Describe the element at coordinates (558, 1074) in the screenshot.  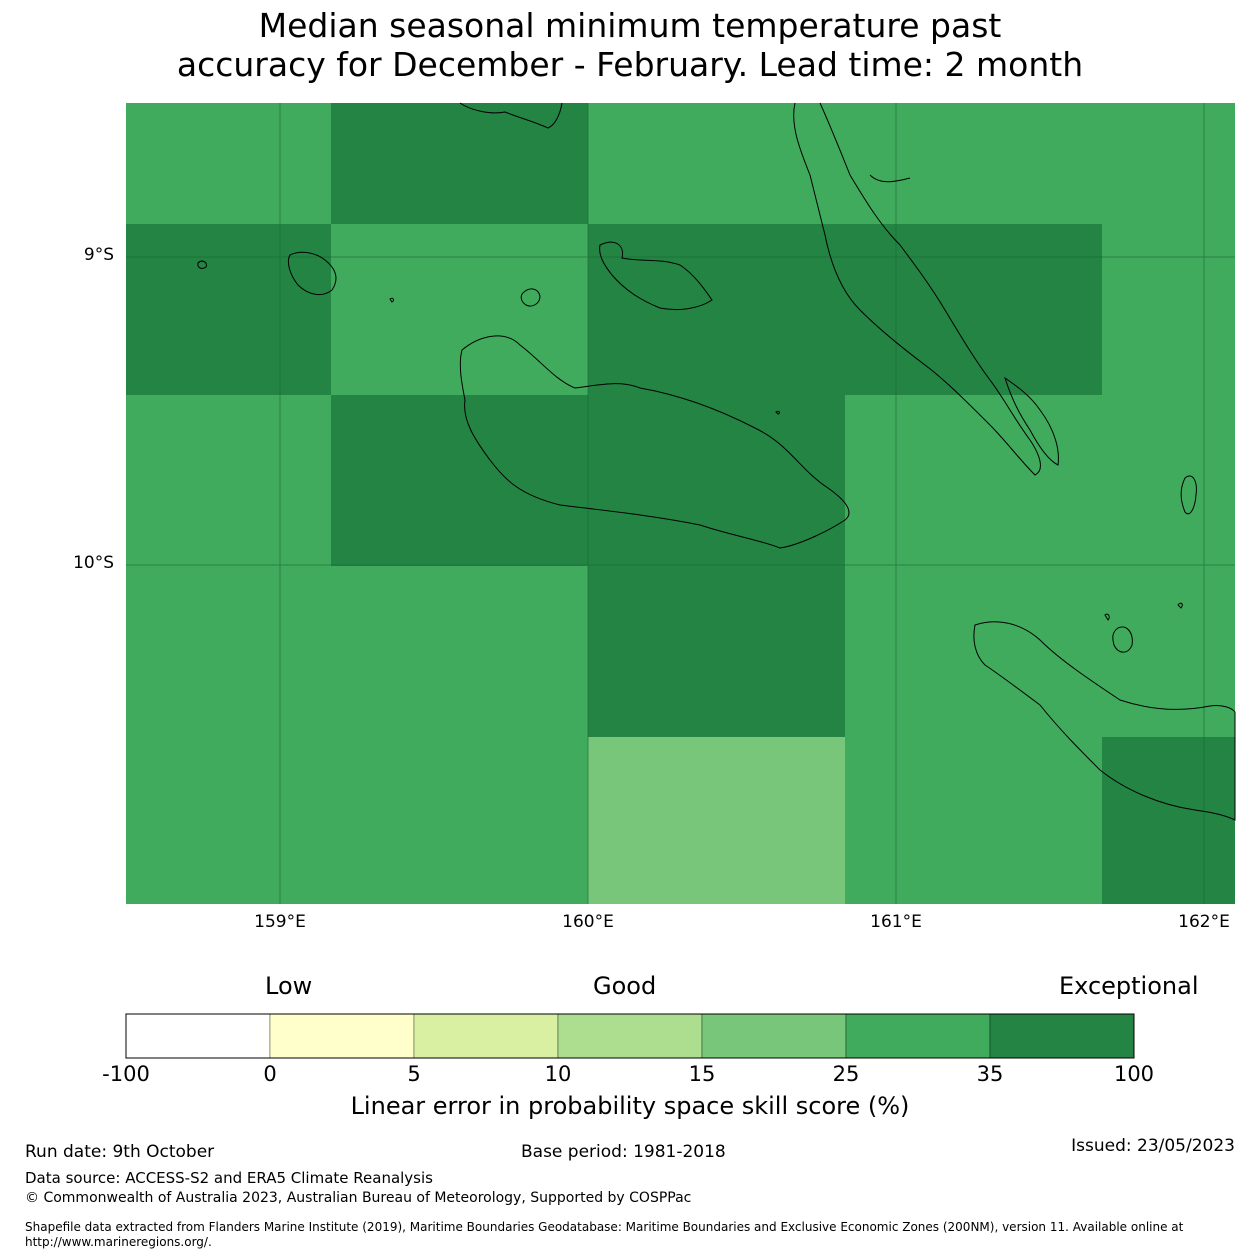
I see `colorbar-tick: 10` at that location.